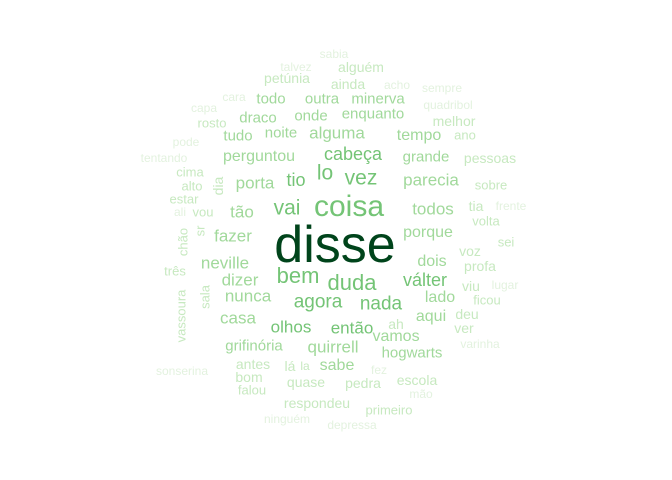  Describe the element at coordinates (397, 85) in the screenshot. I see `word-acho: acho` at that location.